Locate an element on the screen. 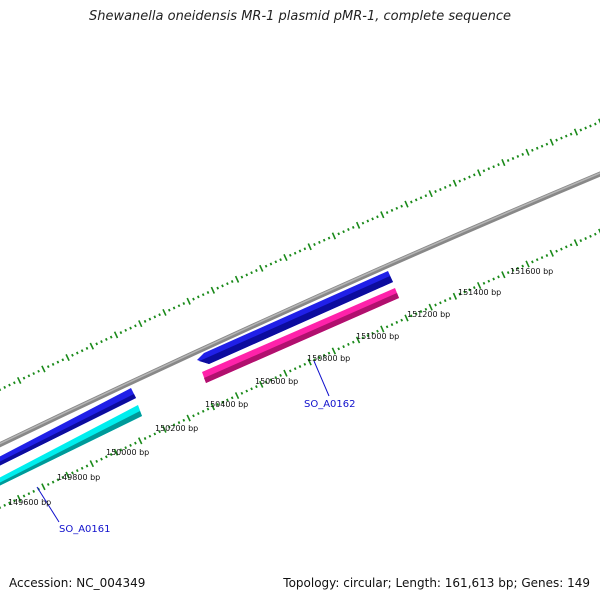 The width and height of the screenshot is (600, 600). tick-label-149600: 149600 bp is located at coordinates (29, 502).